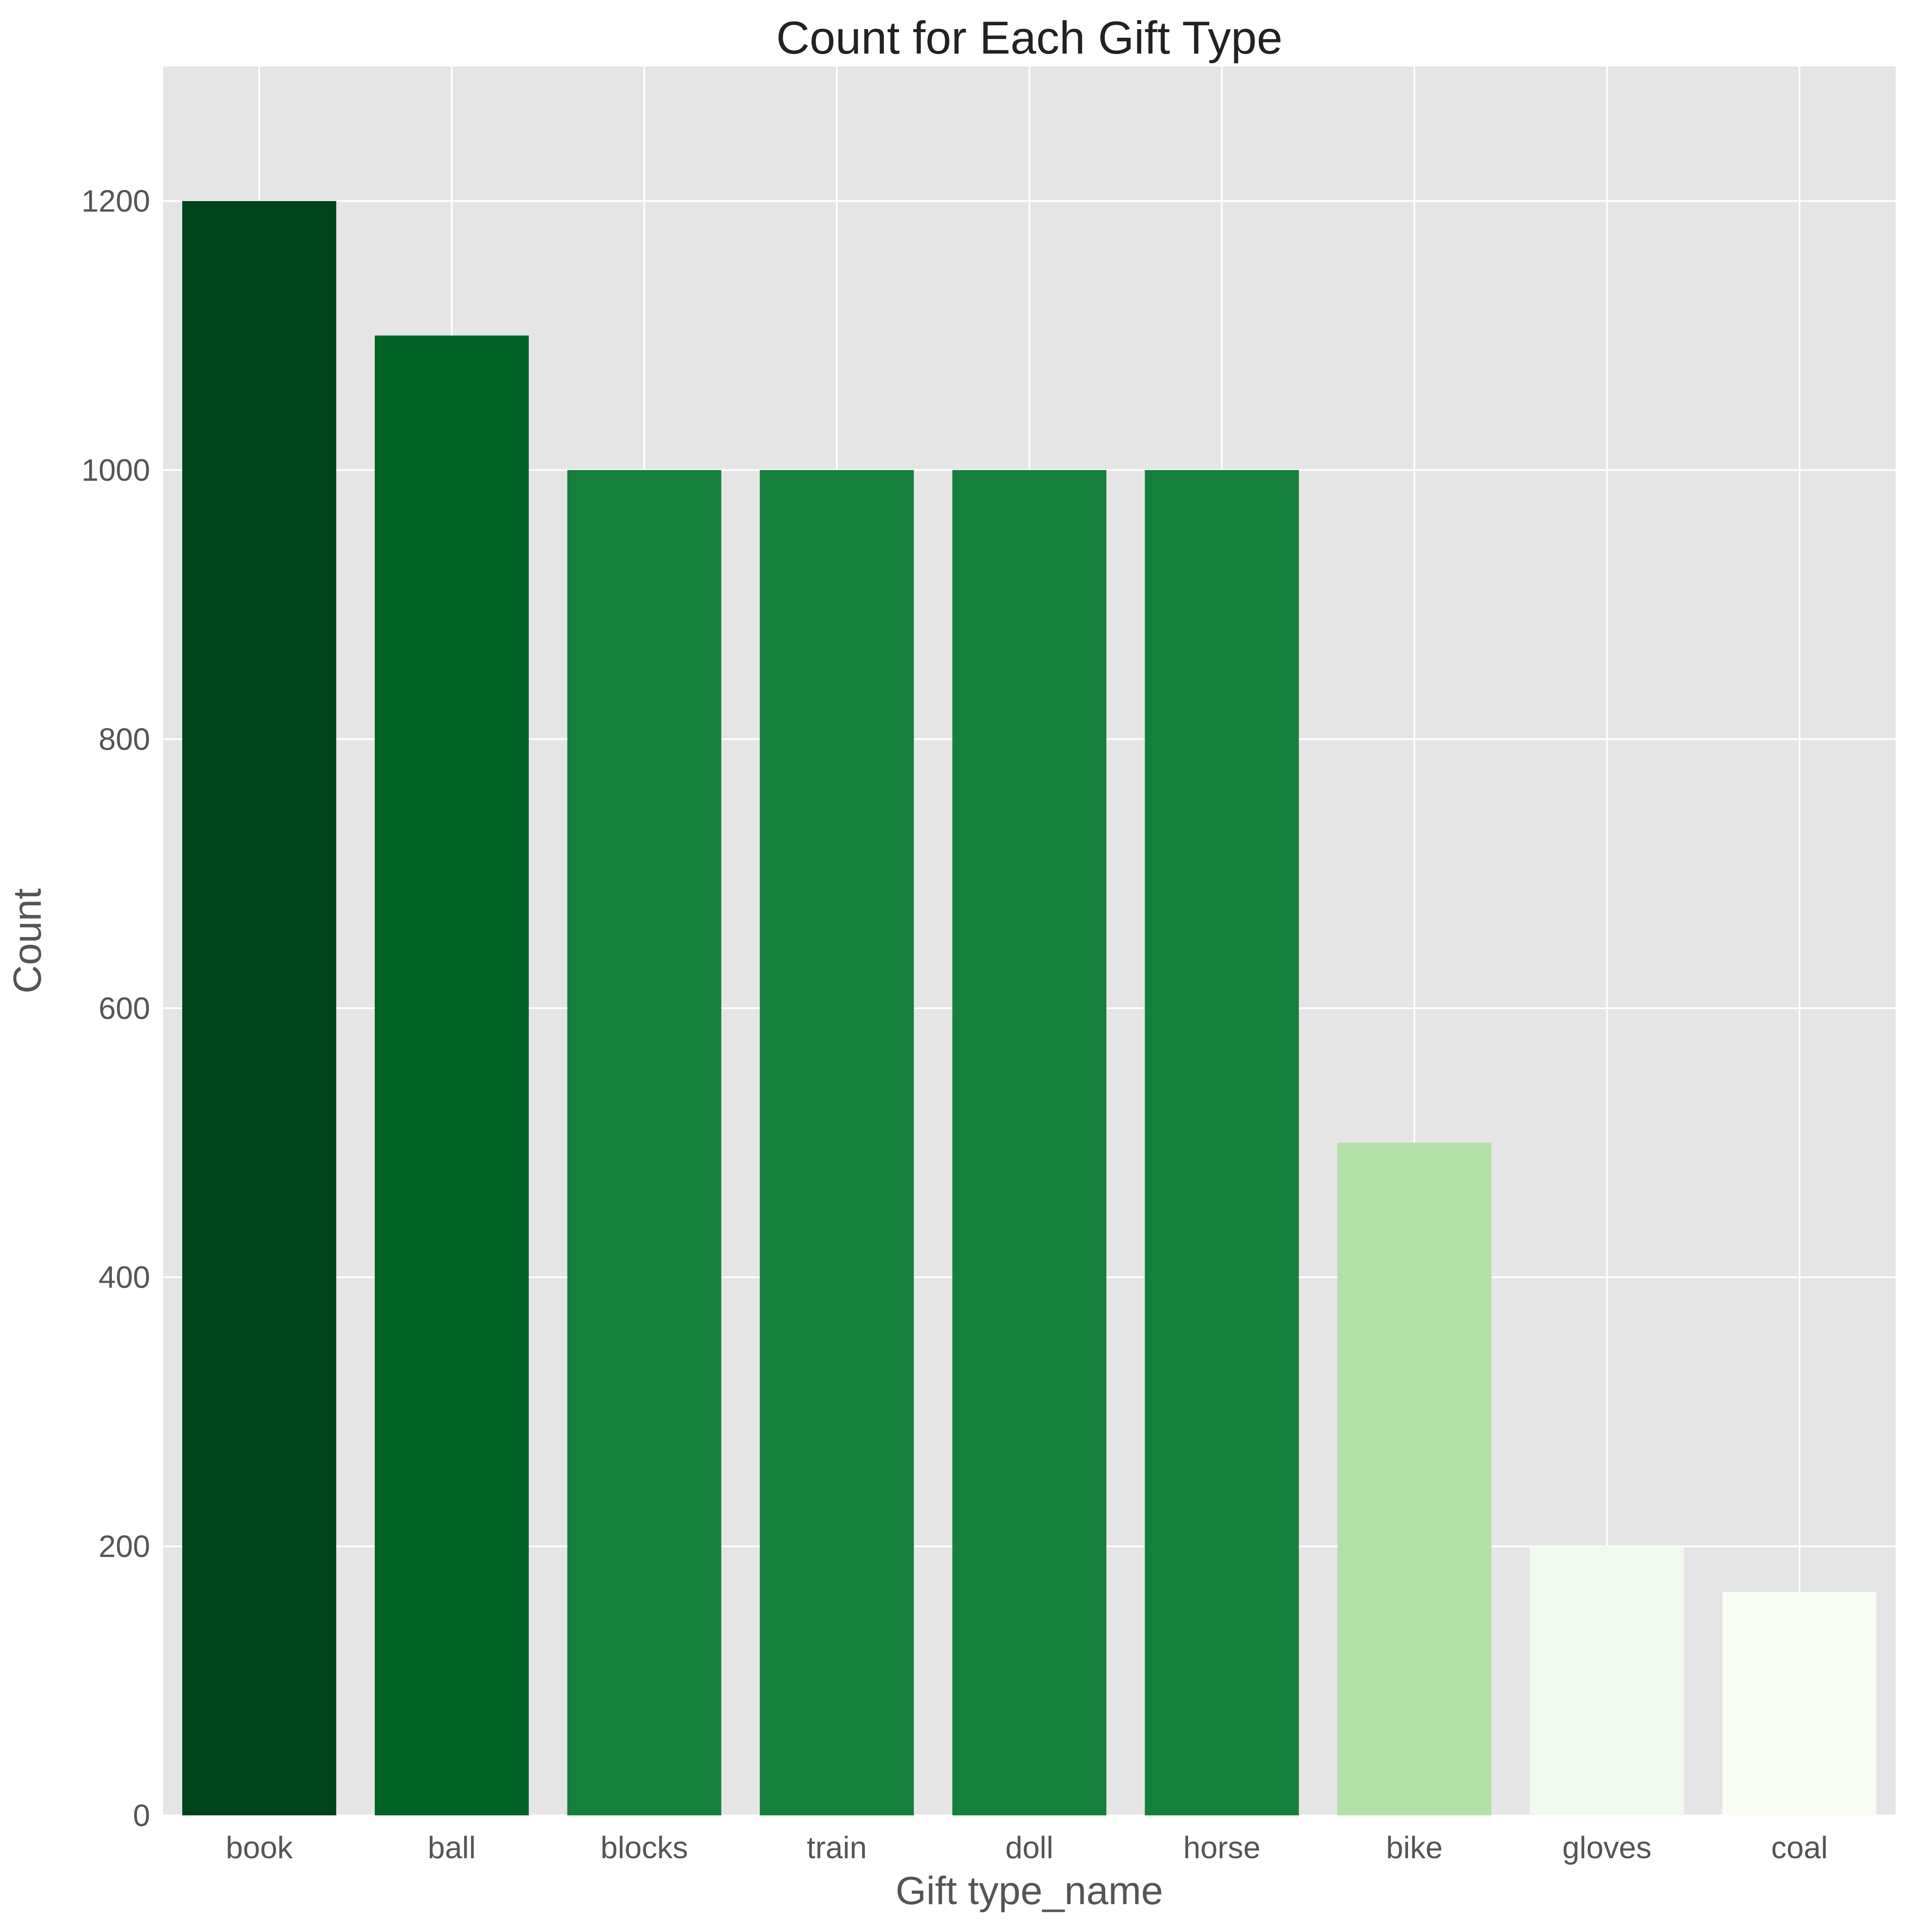 Image resolution: width=1930 pixels, height=1932 pixels. I want to click on x-tick-label: blocks, so click(644, 1848).